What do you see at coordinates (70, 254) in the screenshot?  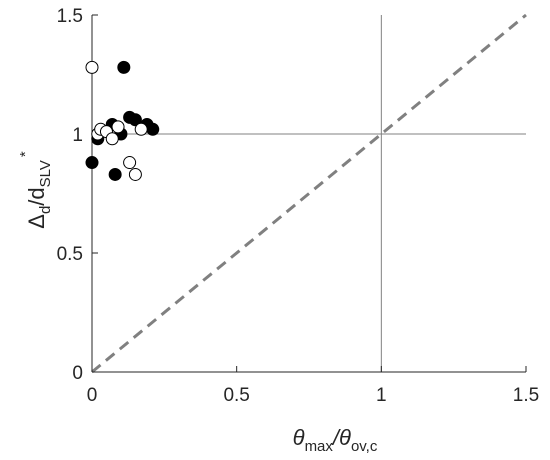 I see `y-tick-label: 0.5` at bounding box center [70, 254].